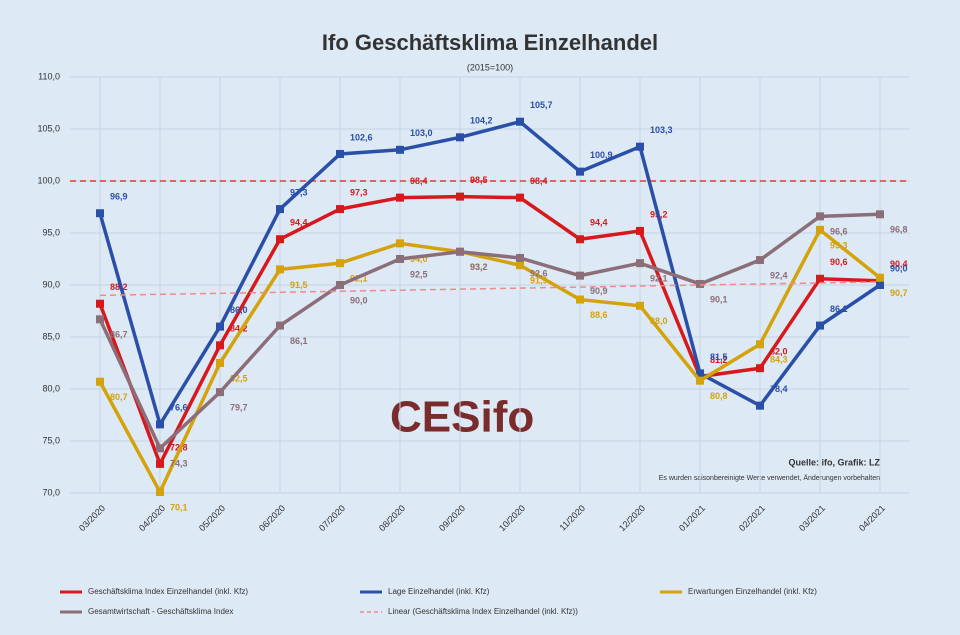 This screenshot has height=635, width=960. What do you see at coordinates (152, 518) in the screenshot?
I see `x-tick-label: 04/2020` at bounding box center [152, 518].